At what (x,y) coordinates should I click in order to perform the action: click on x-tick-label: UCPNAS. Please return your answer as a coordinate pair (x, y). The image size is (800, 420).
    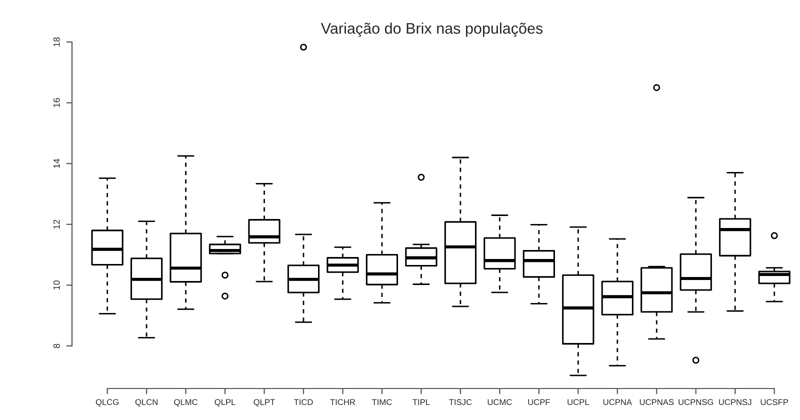
    Looking at the image, I should click on (657, 402).